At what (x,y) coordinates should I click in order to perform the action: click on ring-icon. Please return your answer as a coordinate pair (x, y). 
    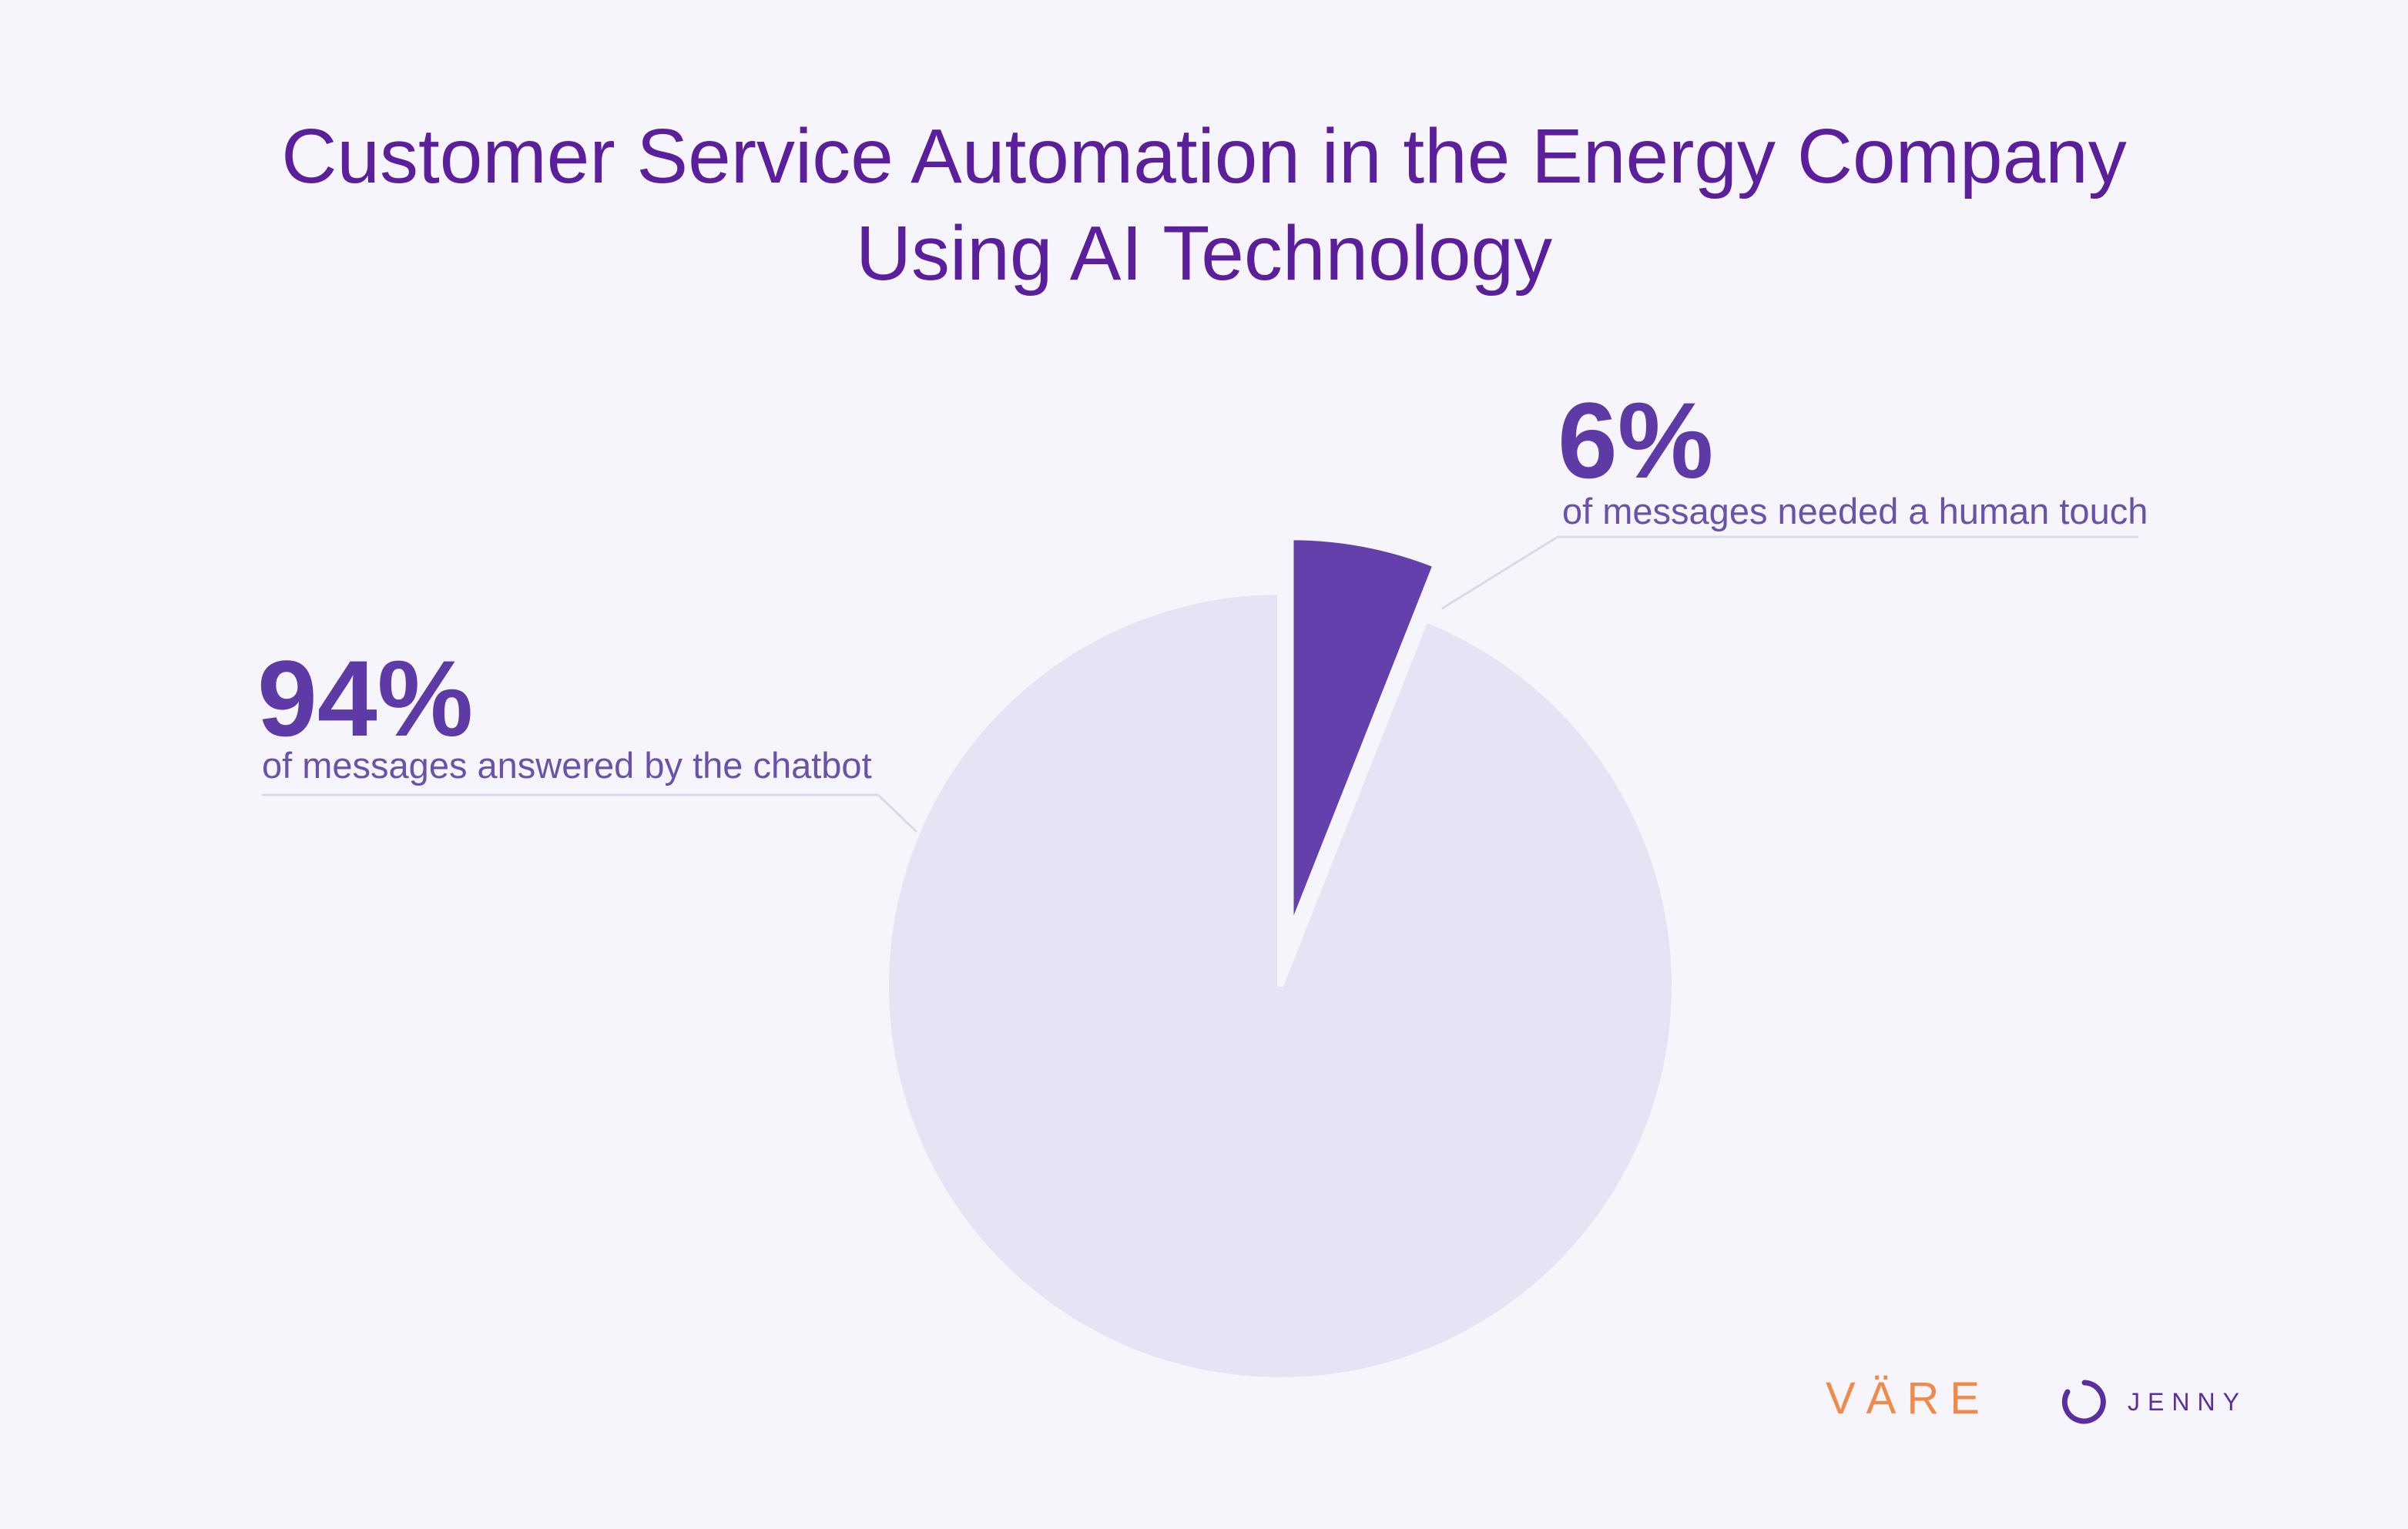
    Looking at the image, I should click on (2083, 1402).